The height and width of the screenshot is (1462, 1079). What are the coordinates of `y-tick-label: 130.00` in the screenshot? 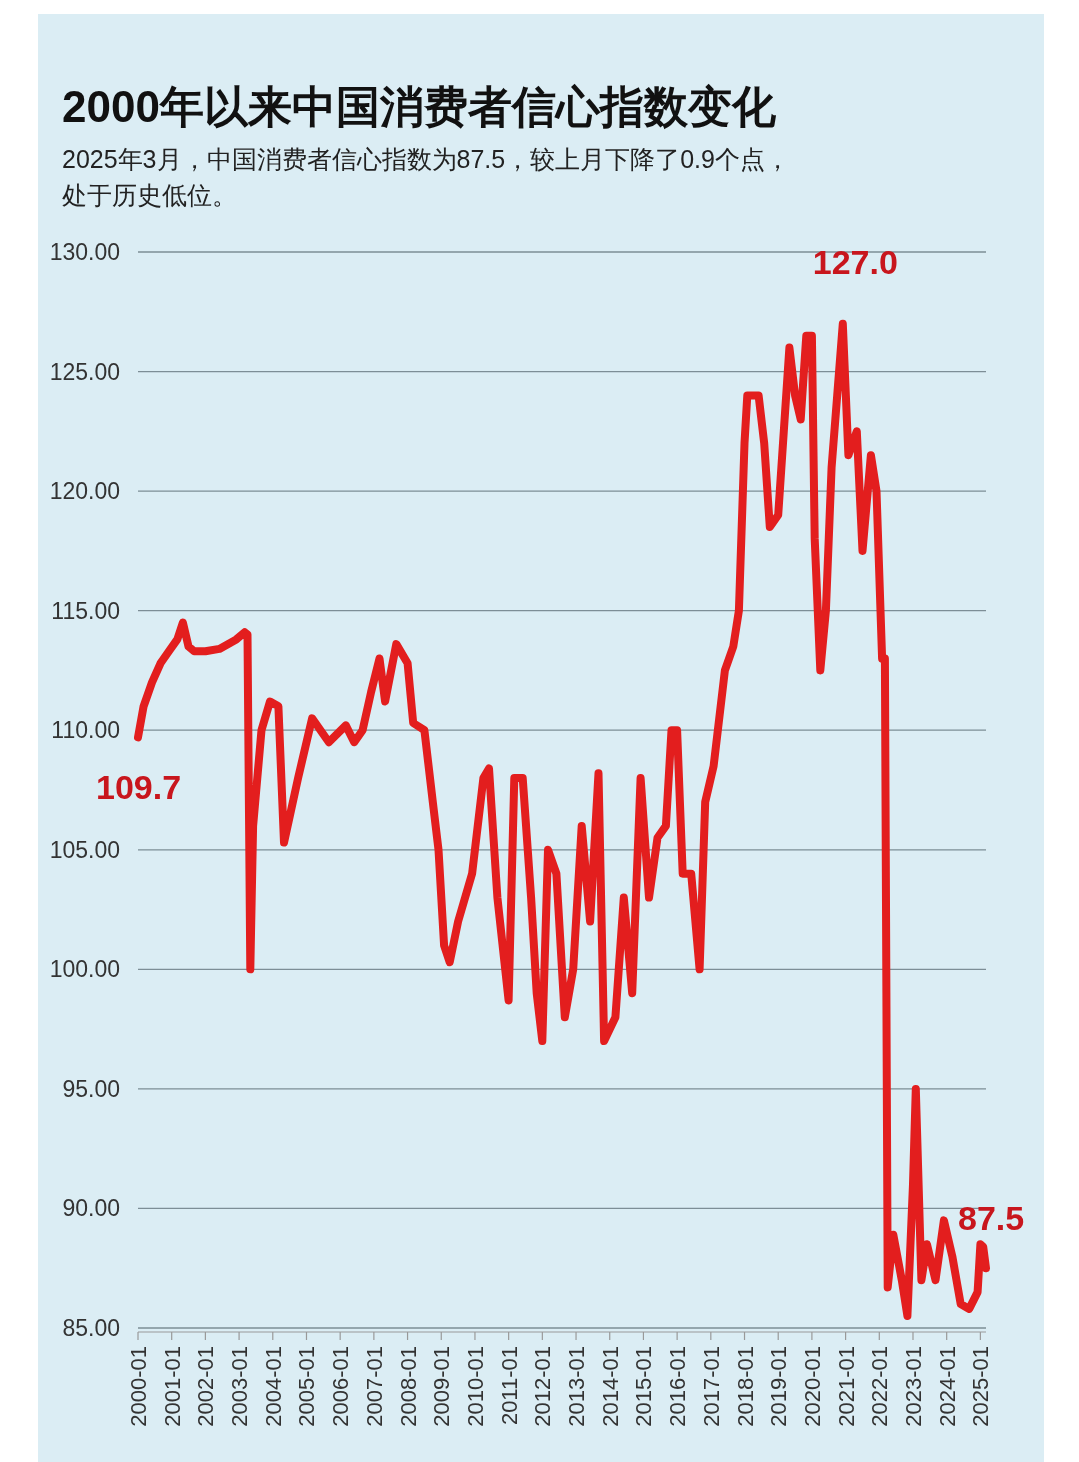 It's located at (84, 252).